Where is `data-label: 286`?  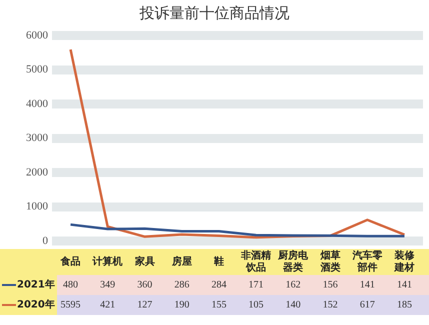 data-label: 286 is located at coordinates (182, 285).